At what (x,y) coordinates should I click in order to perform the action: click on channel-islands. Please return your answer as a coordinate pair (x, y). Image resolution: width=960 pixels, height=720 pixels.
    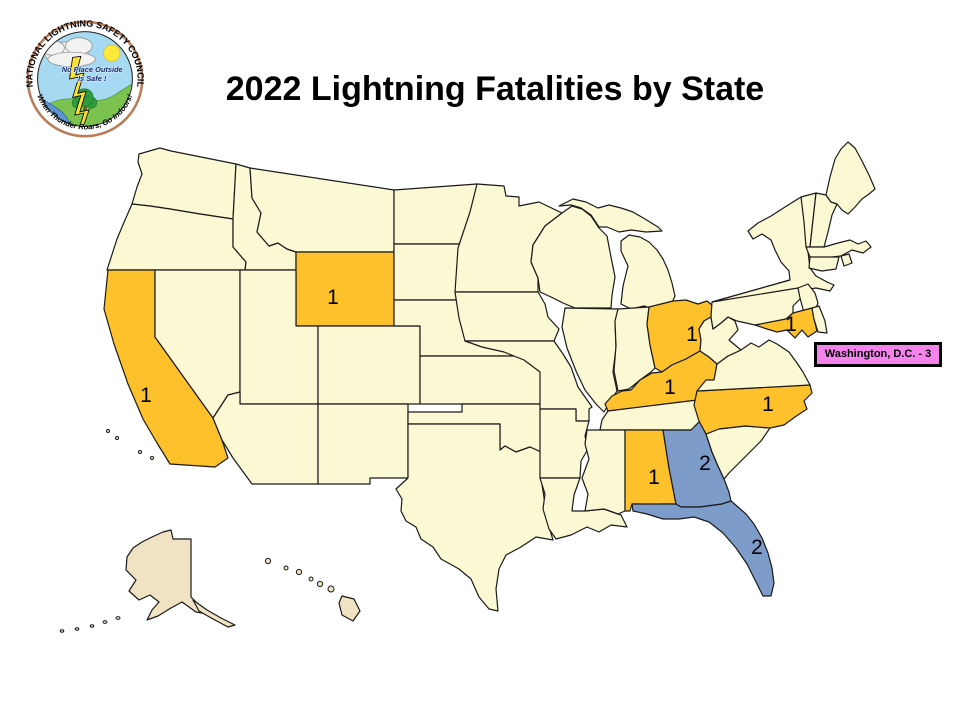
    Looking at the image, I should click on (130, 444).